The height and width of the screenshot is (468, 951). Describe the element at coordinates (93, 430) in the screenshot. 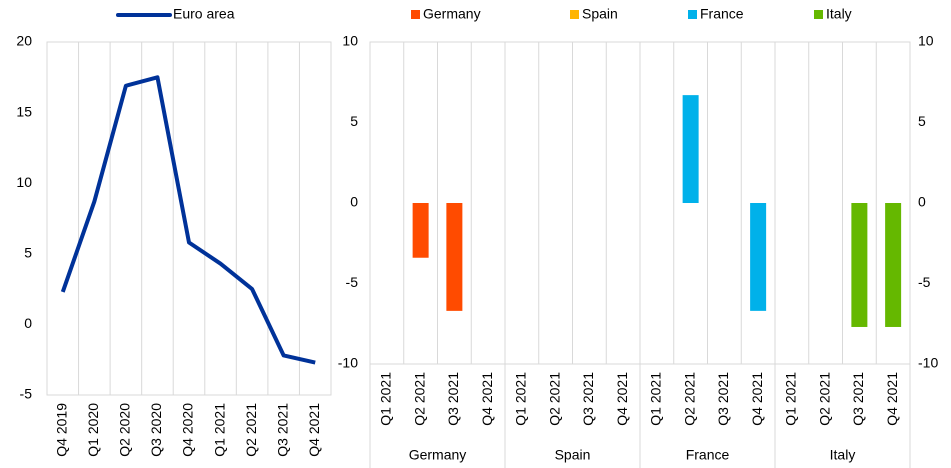

I see `x-tick-label: Q1 2020` at that location.